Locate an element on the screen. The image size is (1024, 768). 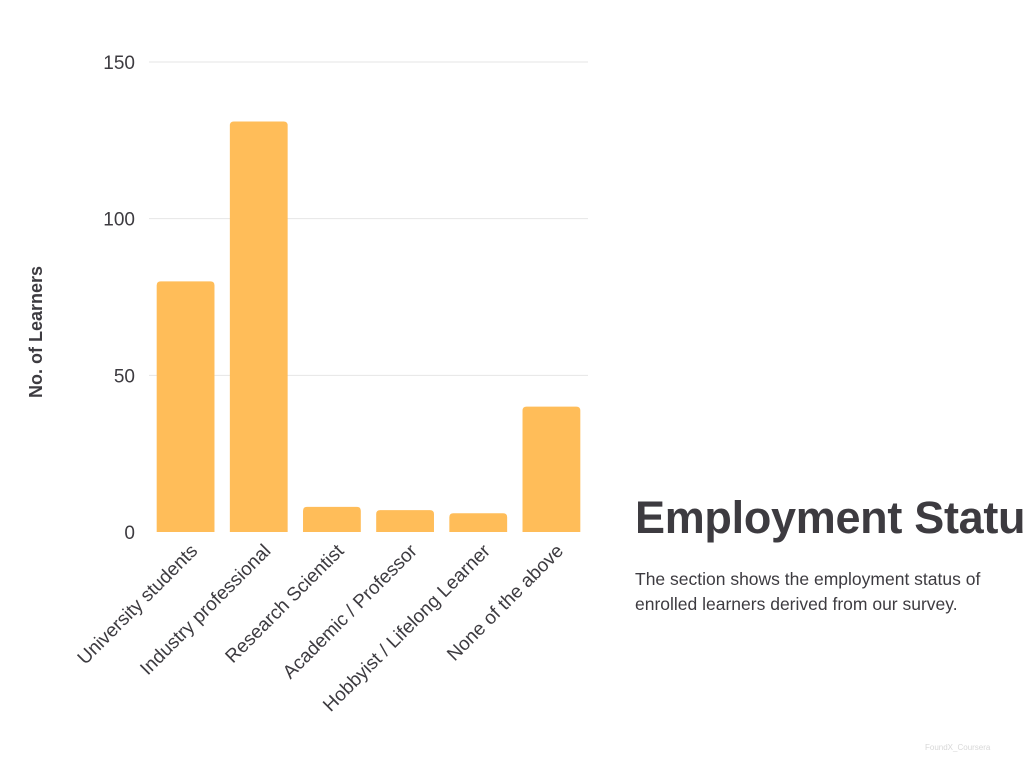
watermark: FoundX_Coursera is located at coordinates (958, 747).